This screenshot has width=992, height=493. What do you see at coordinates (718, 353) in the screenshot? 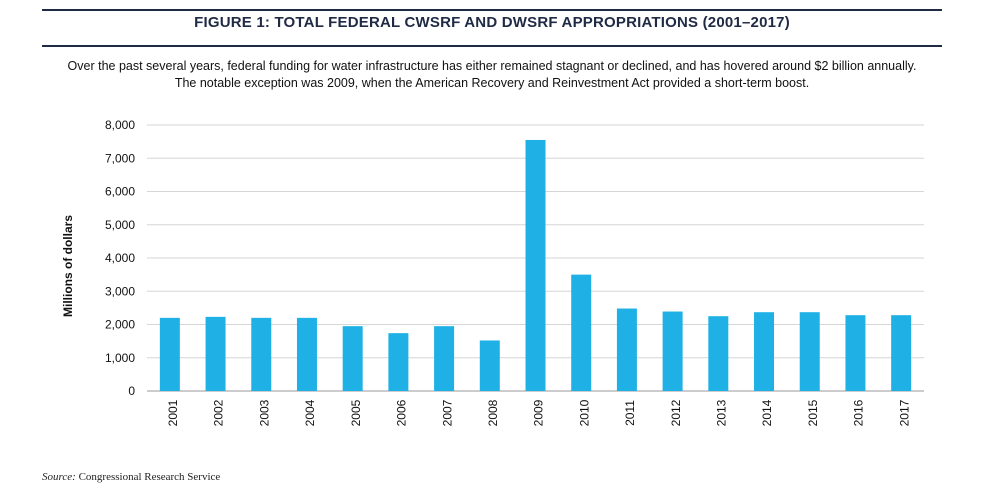
I see `bar-2013` at bounding box center [718, 353].